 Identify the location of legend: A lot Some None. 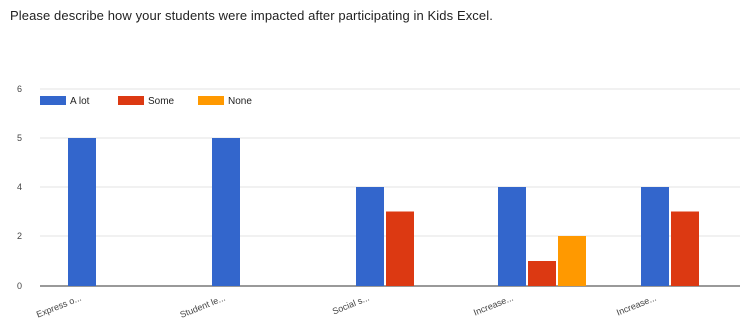
(146, 101).